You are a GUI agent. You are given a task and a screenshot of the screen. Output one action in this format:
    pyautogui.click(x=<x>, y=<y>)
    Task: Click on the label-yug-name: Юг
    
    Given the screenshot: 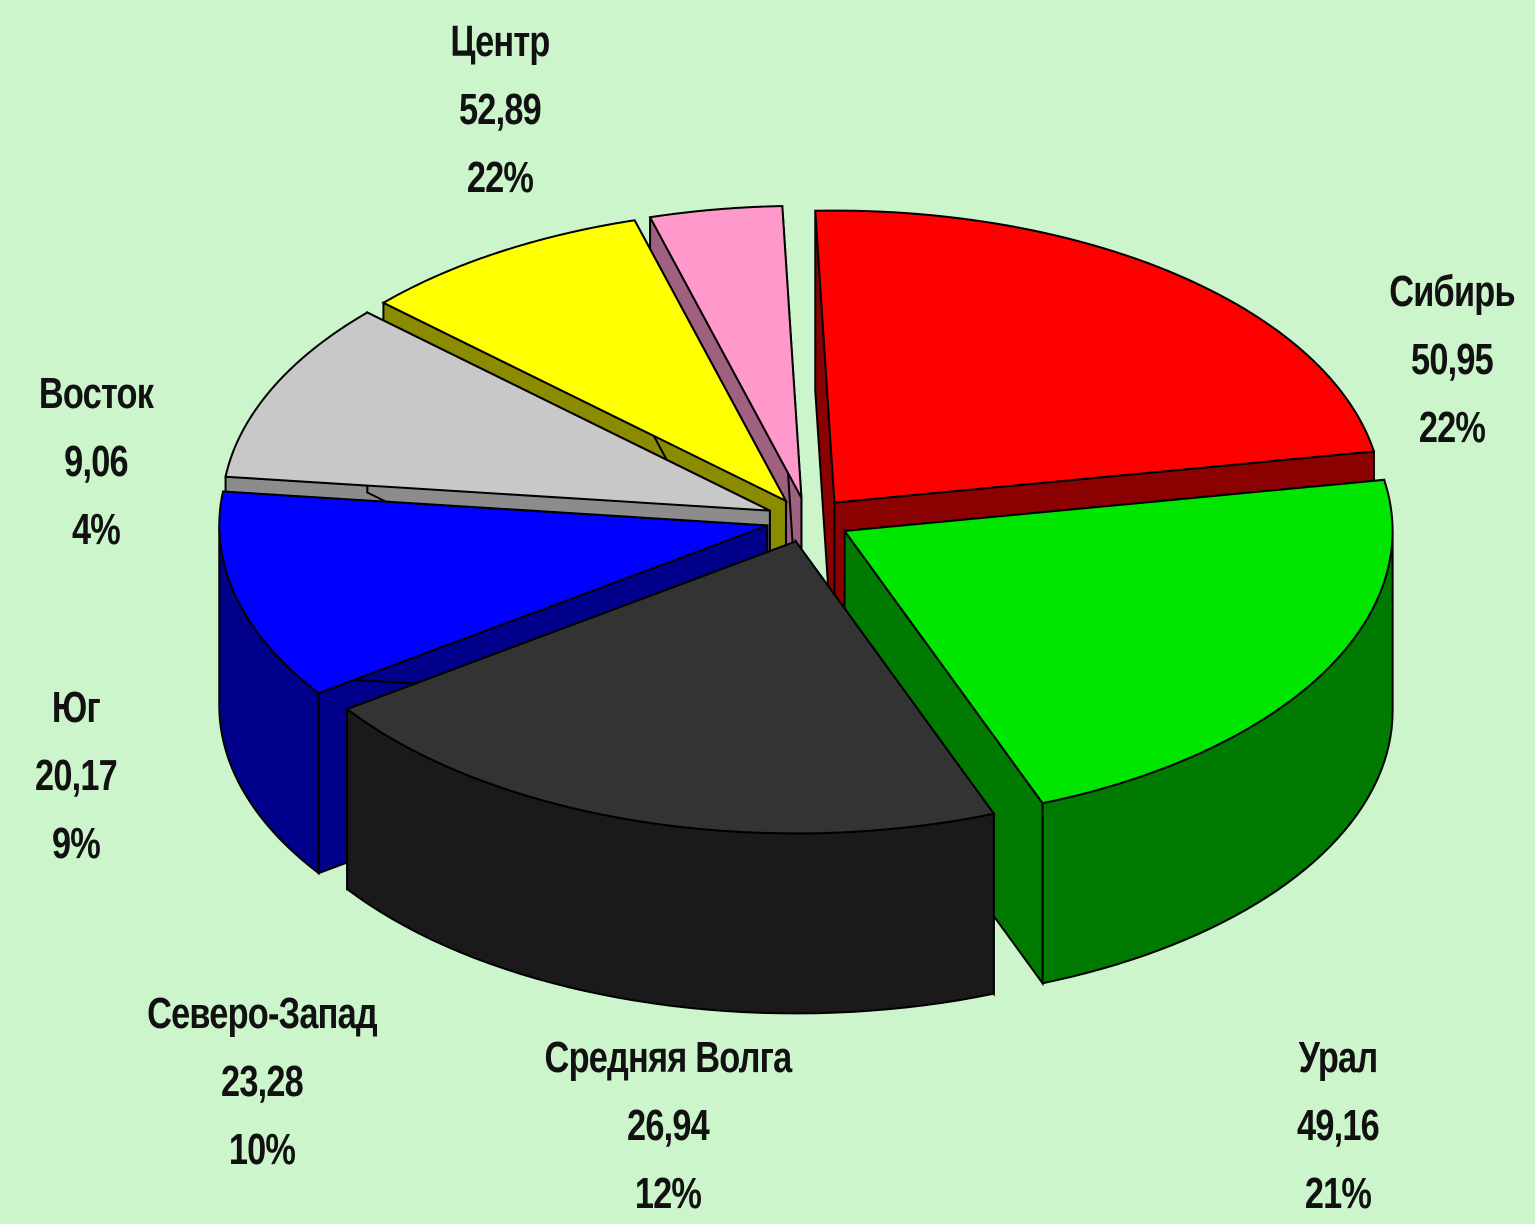 What is the action you would take?
    pyautogui.click(x=76, y=707)
    